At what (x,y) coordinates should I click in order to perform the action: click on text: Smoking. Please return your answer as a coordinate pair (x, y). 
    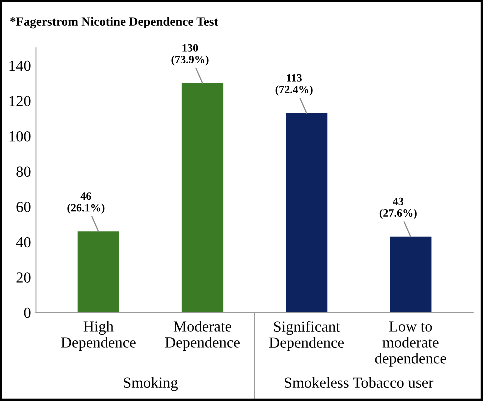
    Looking at the image, I should click on (151, 384).